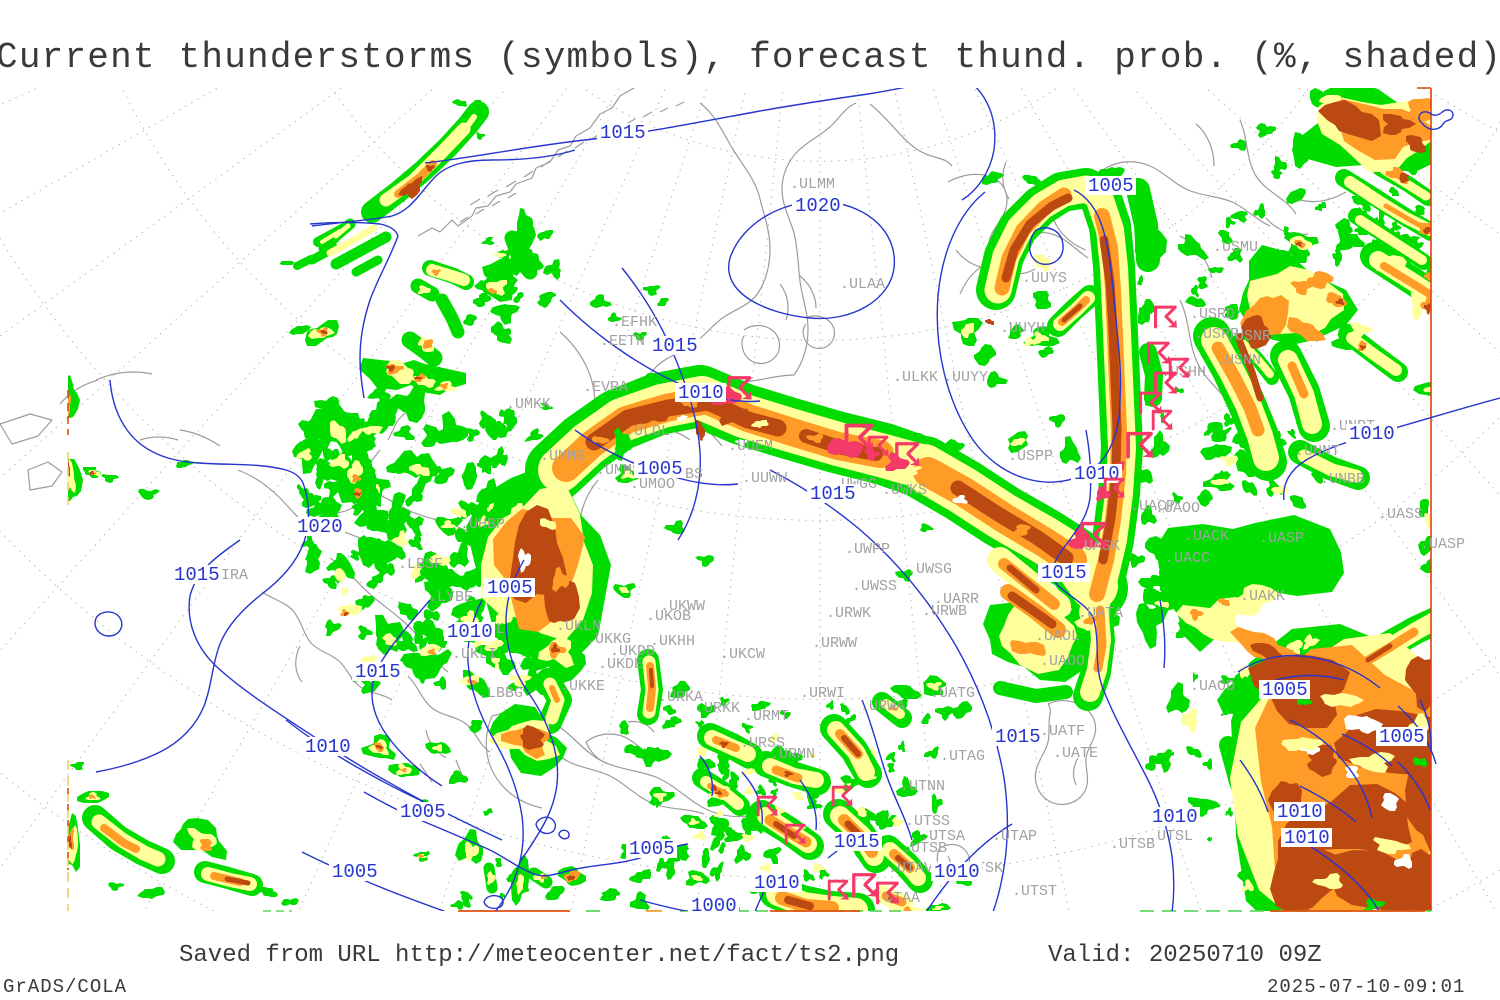 The height and width of the screenshot is (1000, 1500). I want to click on svg-text: .URSS, so click(762, 743).